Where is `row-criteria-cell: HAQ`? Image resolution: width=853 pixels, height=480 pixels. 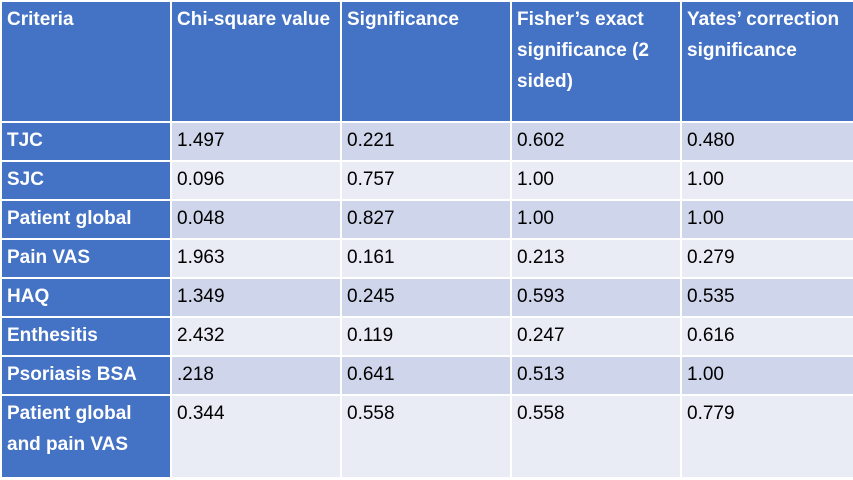
row-criteria-cell: HAQ is located at coordinates (86, 297).